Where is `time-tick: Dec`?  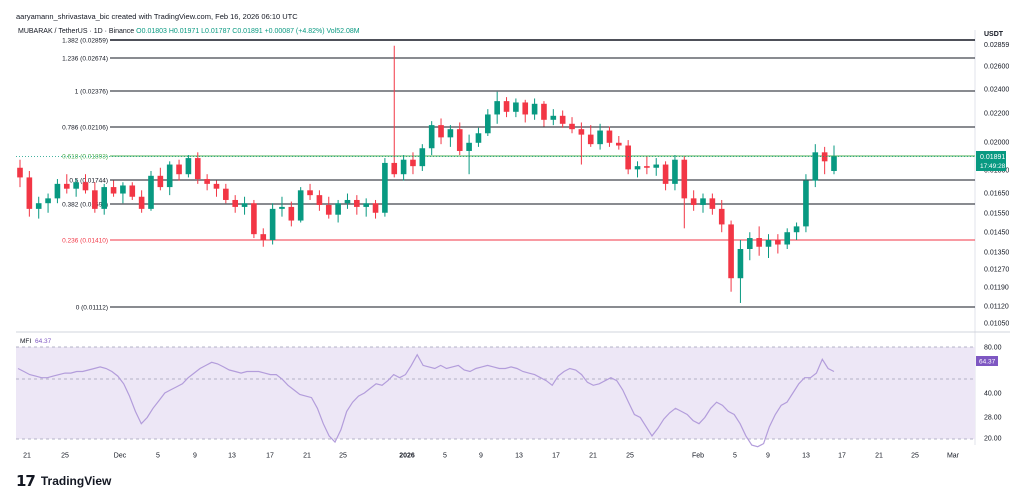
time-tick: Dec is located at coordinates (120, 456).